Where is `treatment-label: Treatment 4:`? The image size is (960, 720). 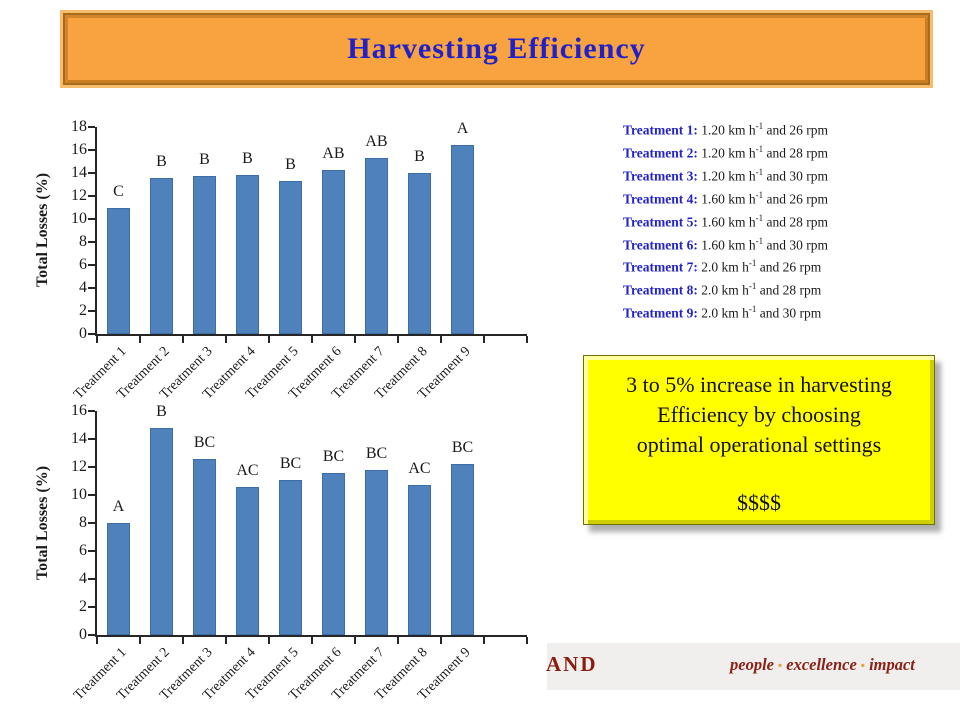
treatment-label: Treatment 4: is located at coordinates (660, 199).